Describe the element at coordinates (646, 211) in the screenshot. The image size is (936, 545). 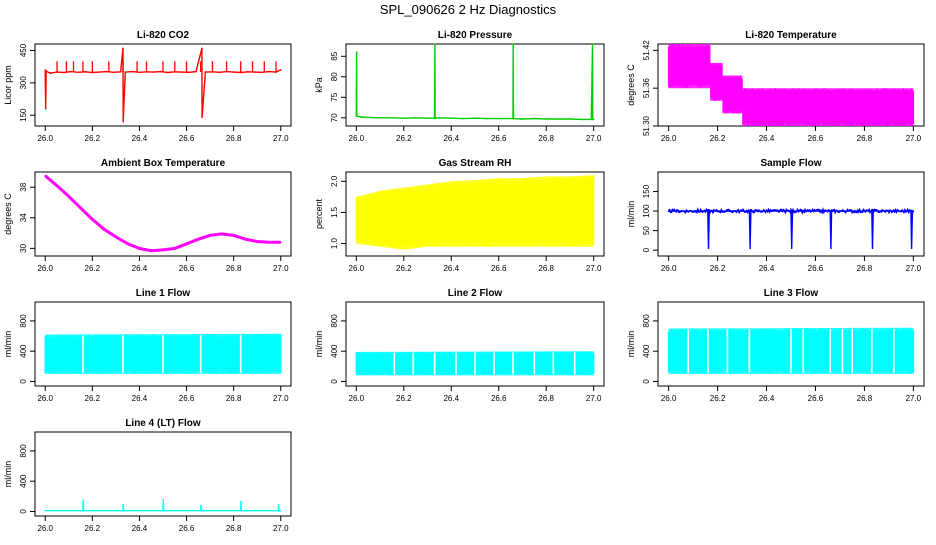
I see `y-tick-label: 100` at that location.